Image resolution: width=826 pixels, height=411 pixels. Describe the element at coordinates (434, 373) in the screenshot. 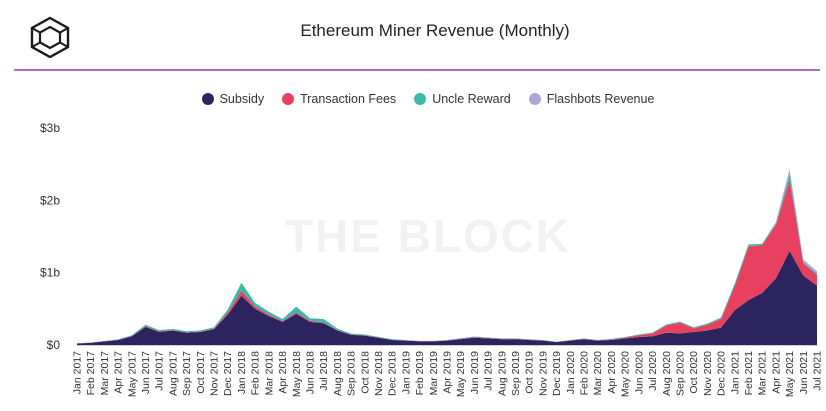

I see `x-tick-label: Mar 2019` at that location.